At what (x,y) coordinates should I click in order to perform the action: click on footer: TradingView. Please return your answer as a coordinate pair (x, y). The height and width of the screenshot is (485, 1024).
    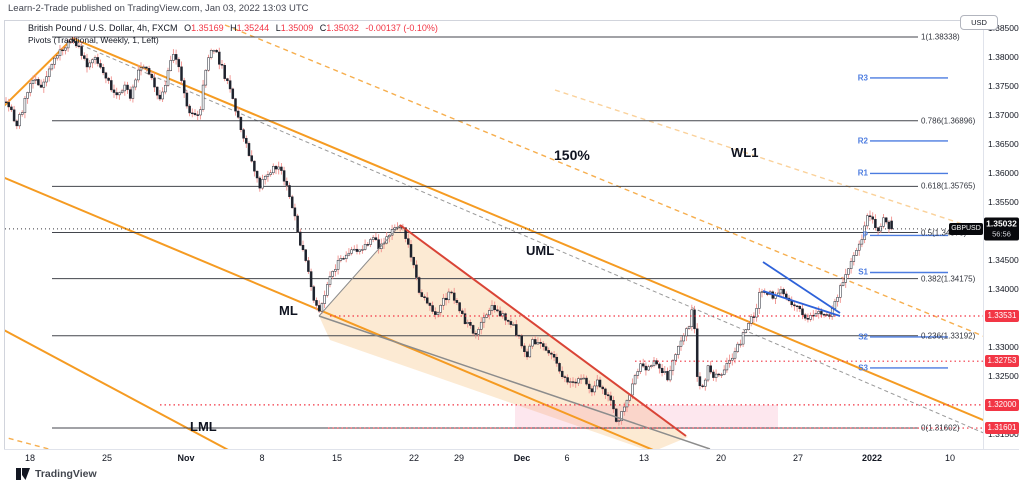
    Looking at the image, I should click on (56, 474).